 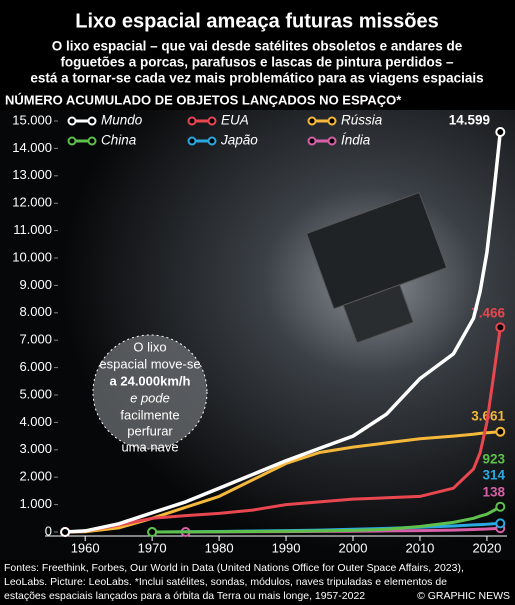 What do you see at coordinates (493, 475) in the screenshot?
I see `value-label: 314` at bounding box center [493, 475].